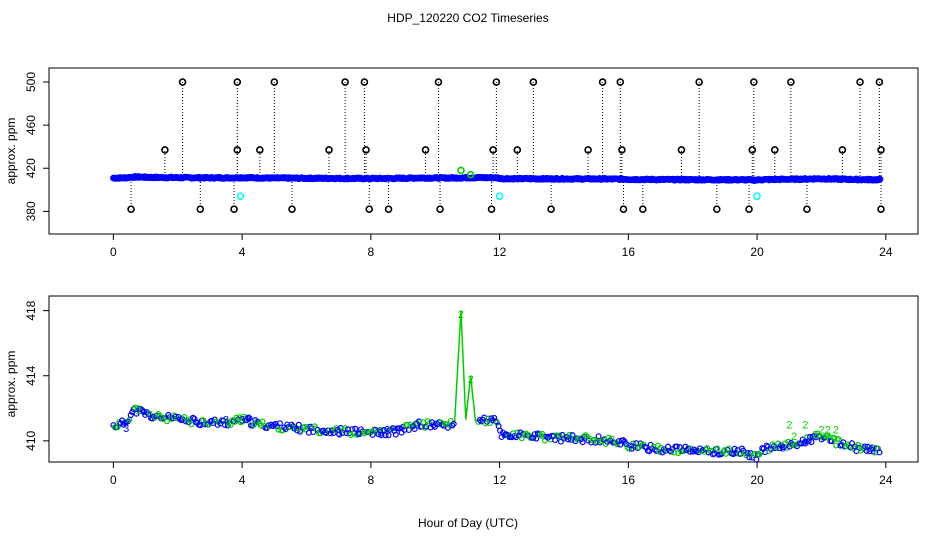 This screenshot has height=540, width=936. I want to click on top-y-axis-label: approx. ppm, so click(11, 151).